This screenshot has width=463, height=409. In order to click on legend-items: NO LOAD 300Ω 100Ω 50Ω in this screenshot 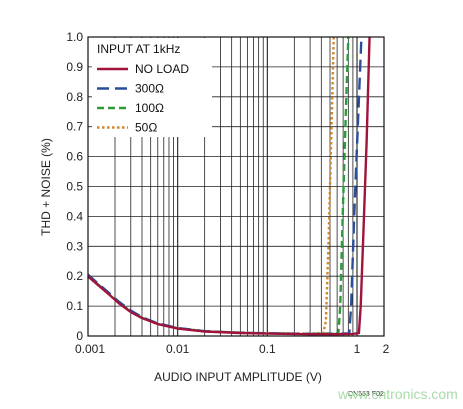, I will do `click(143, 98)`.